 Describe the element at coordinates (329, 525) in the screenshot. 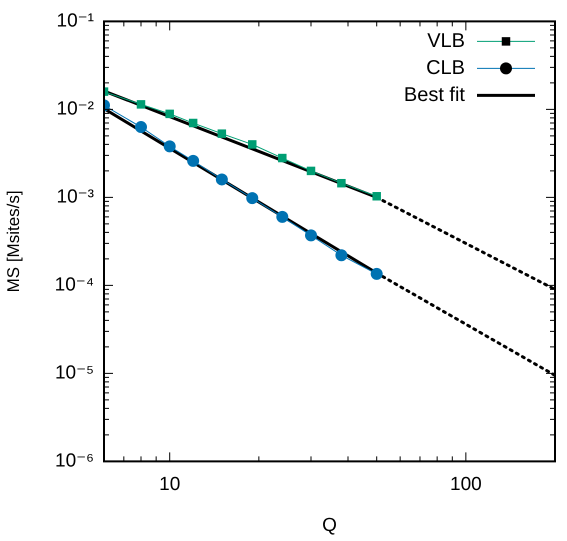

I see `x-axis-title: Q` at that location.